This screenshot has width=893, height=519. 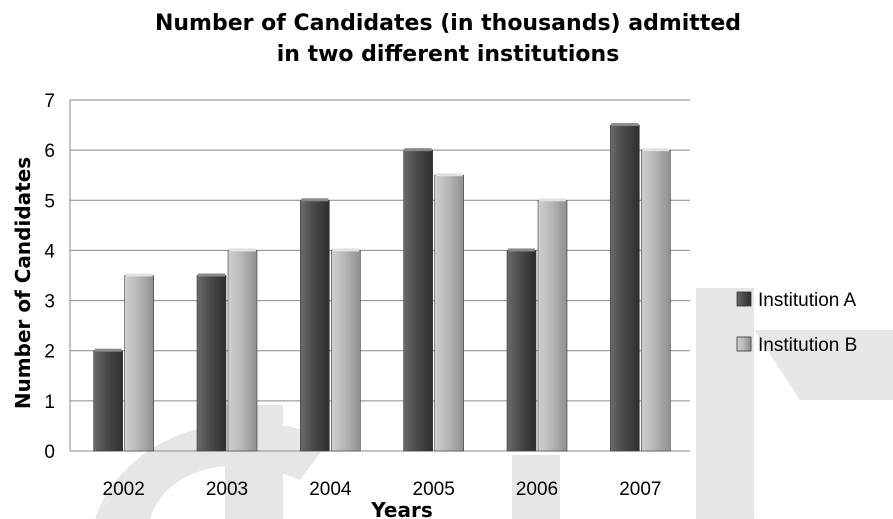 What do you see at coordinates (23, 283) in the screenshot?
I see `y-axis-title: Number of Candidates` at bounding box center [23, 283].